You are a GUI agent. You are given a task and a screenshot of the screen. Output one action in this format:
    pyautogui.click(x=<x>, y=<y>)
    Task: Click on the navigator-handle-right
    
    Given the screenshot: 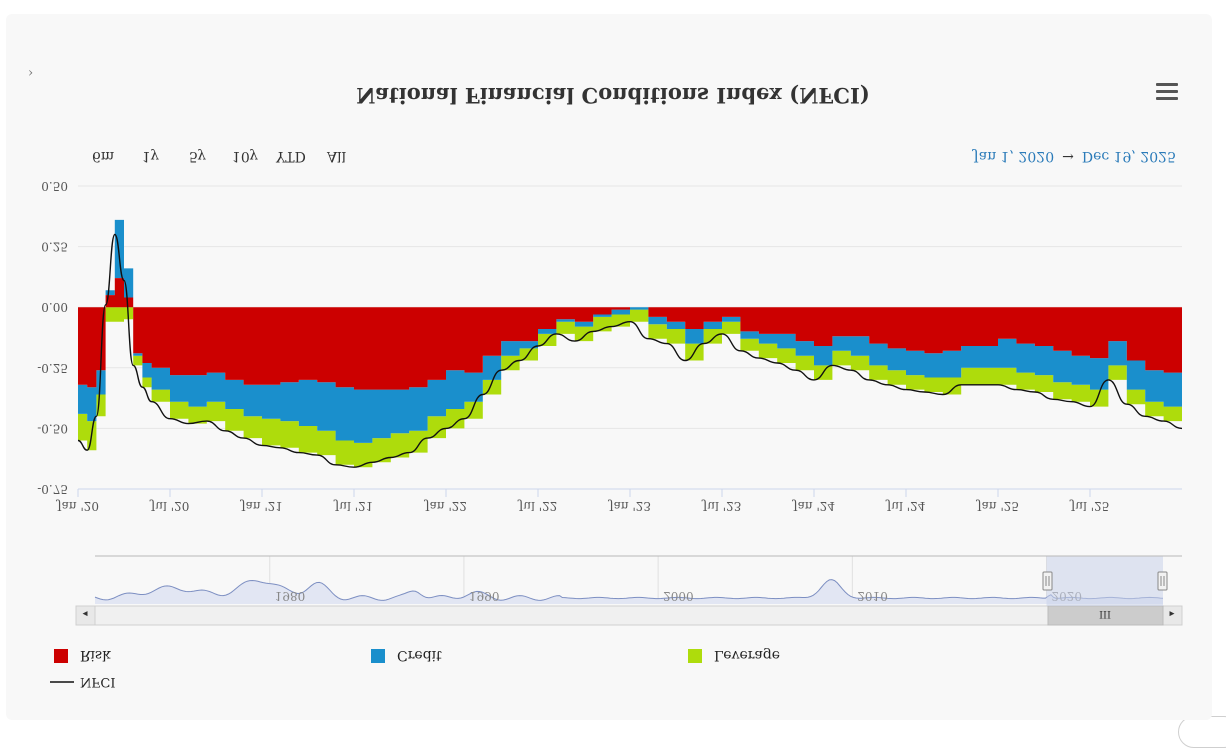 What is the action you would take?
    pyautogui.click(x=1162, y=581)
    